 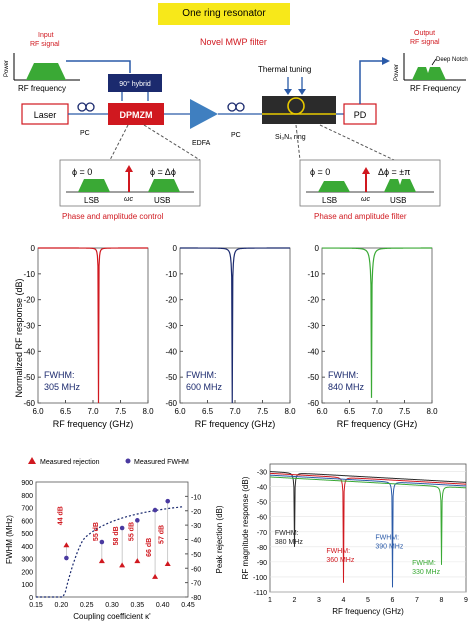 What do you see at coordinates (82, 172) in the screenshot?
I see `left-phi1: ϕ = 0` at bounding box center [82, 172].